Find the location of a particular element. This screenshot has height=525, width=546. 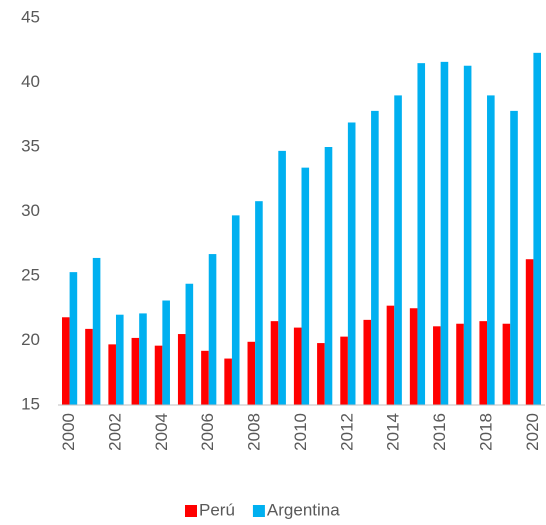

y-tick-label: 35 is located at coordinates (30, 145).